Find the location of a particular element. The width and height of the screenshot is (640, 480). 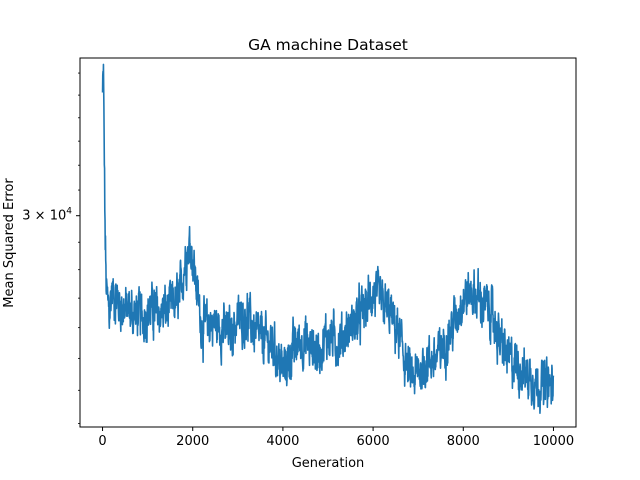

chart-title: GA machine Dataset is located at coordinates (328, 45).